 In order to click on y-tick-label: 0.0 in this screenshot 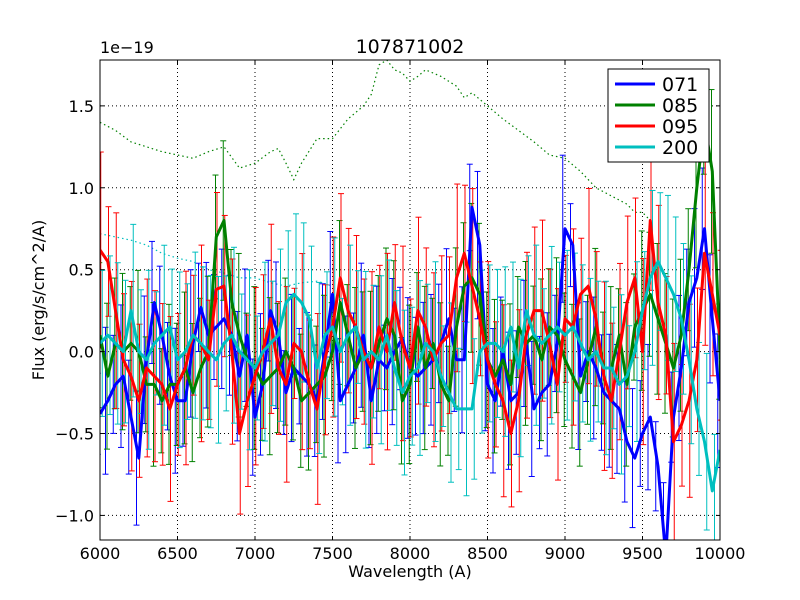, I will do `click(81, 352)`.